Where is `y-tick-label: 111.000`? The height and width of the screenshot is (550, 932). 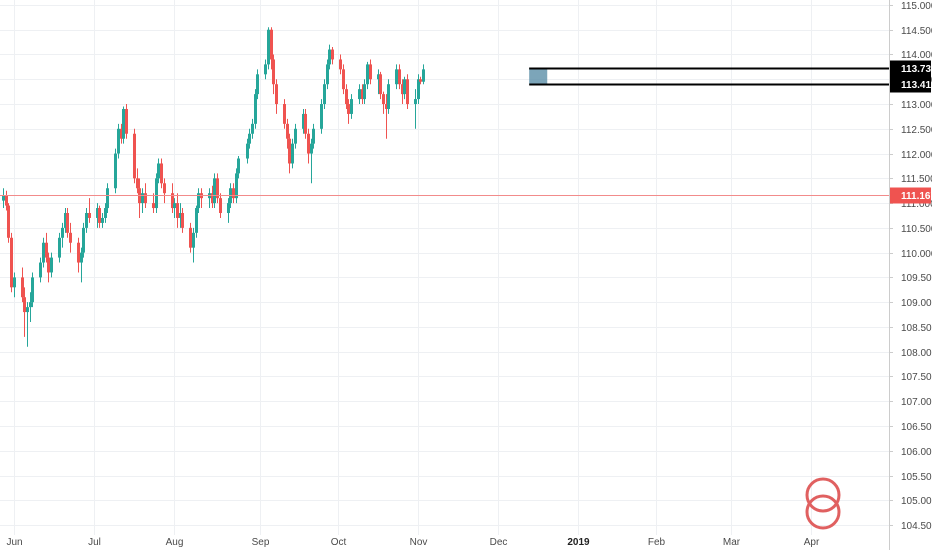
y-tick-label: 111.000 is located at coordinates (916, 204).